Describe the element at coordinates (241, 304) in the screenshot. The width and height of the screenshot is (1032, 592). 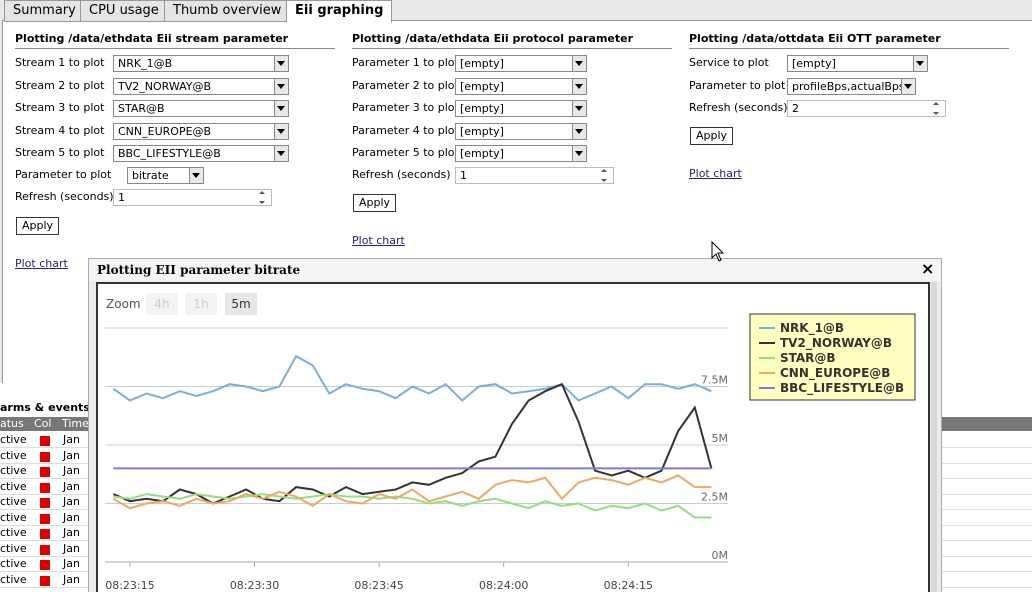
I see `zoom-button: 5m` at that location.